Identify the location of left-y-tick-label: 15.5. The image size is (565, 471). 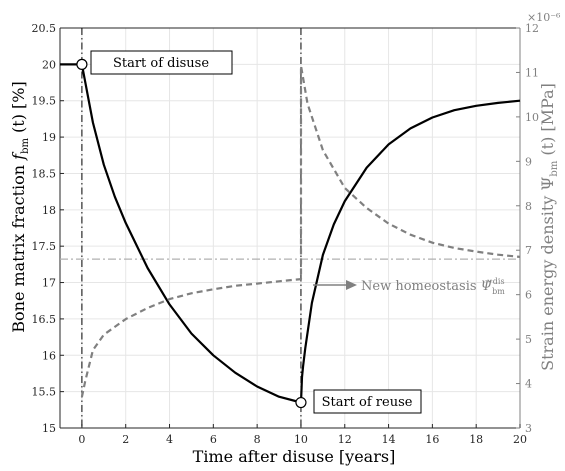
(44, 392).